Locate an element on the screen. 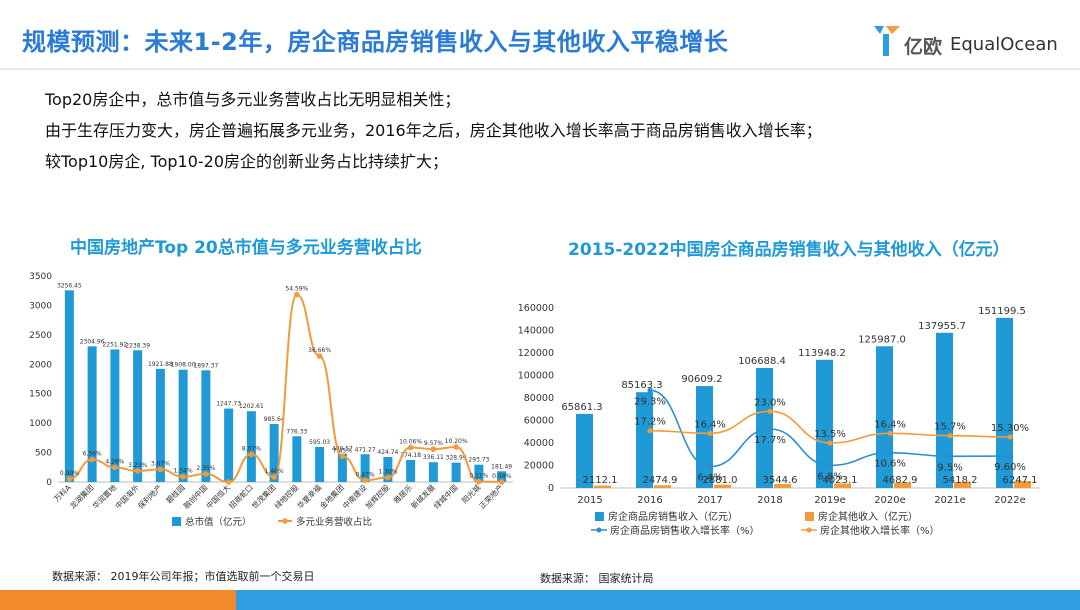 This screenshot has height=610, width=1080. left-chart-title: 中国房地产Top 20总市值与多元业务营收占比 is located at coordinates (246, 248).